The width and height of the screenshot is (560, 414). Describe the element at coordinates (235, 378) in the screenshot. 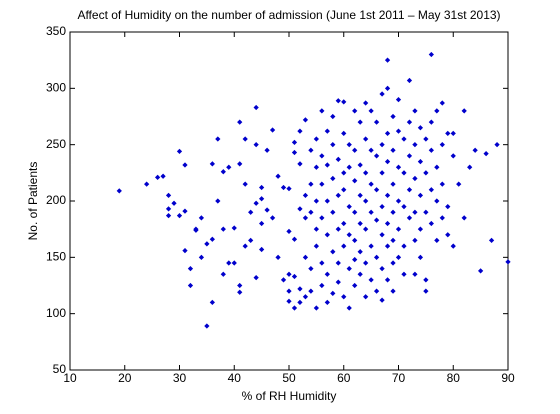

I see `x-tick-label: 40` at that location.